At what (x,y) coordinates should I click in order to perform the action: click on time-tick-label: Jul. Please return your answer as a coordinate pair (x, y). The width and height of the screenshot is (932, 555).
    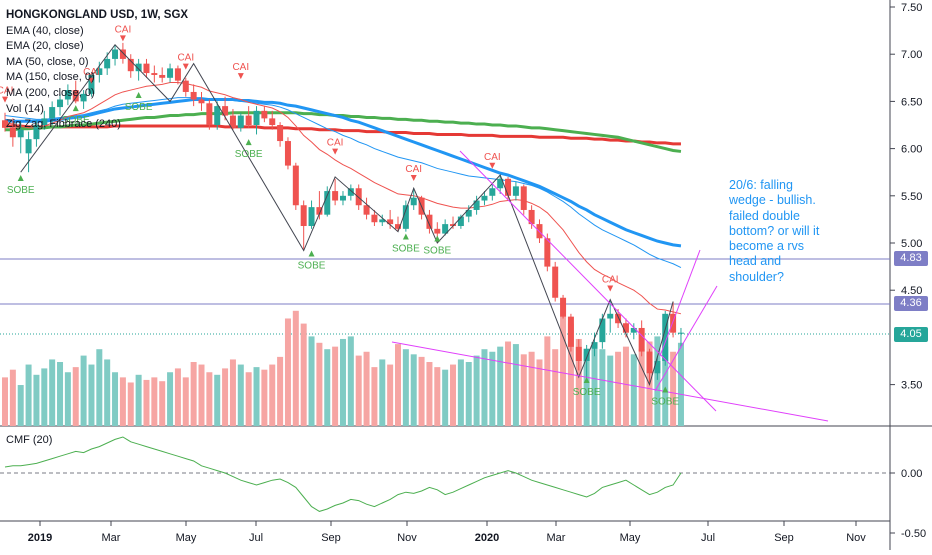
    Looking at the image, I should click on (708, 538).